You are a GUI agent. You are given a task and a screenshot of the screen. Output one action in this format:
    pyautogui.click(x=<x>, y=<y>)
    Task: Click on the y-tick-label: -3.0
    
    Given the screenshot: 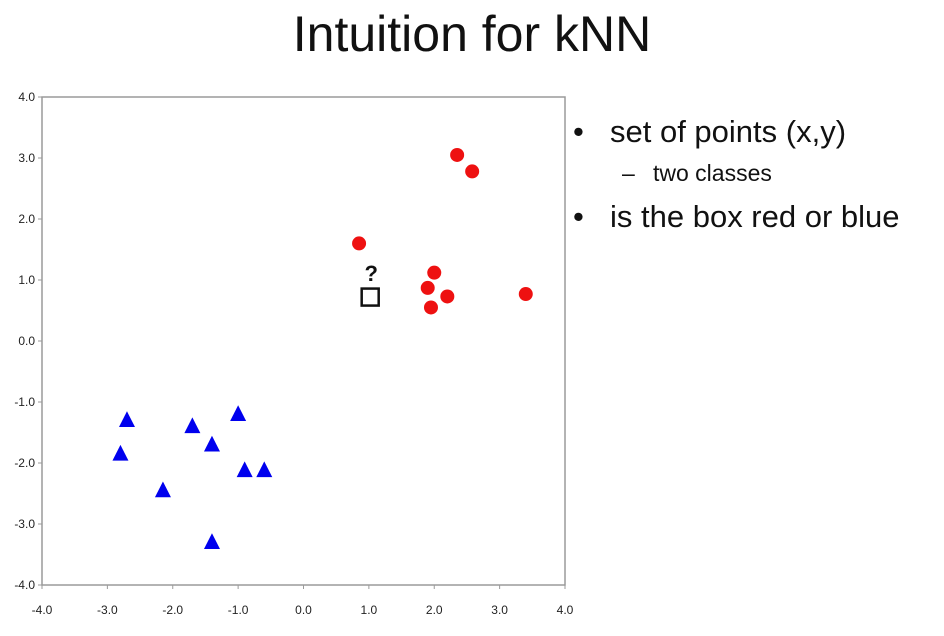 What is the action you would take?
    pyautogui.click(x=24, y=524)
    